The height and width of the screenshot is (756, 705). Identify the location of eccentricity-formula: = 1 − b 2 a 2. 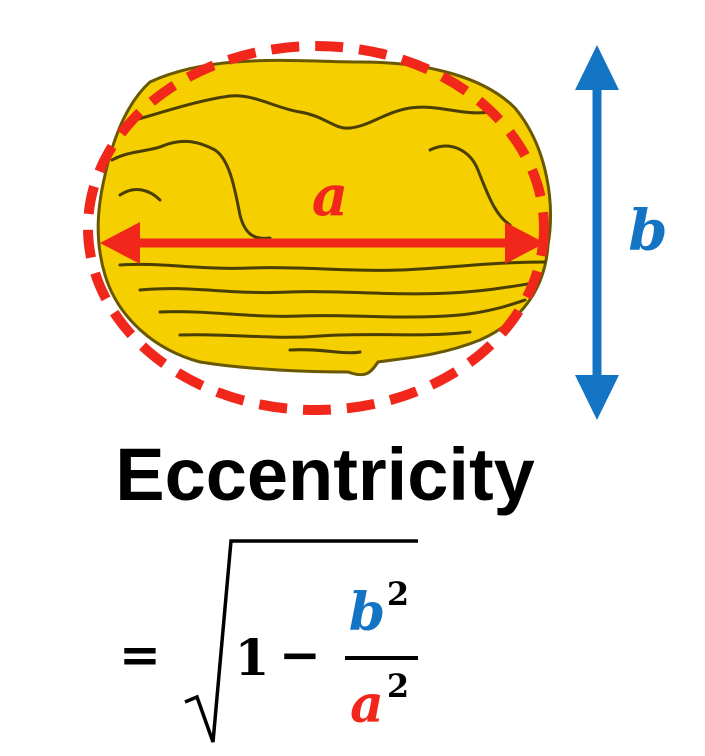
(268, 641).